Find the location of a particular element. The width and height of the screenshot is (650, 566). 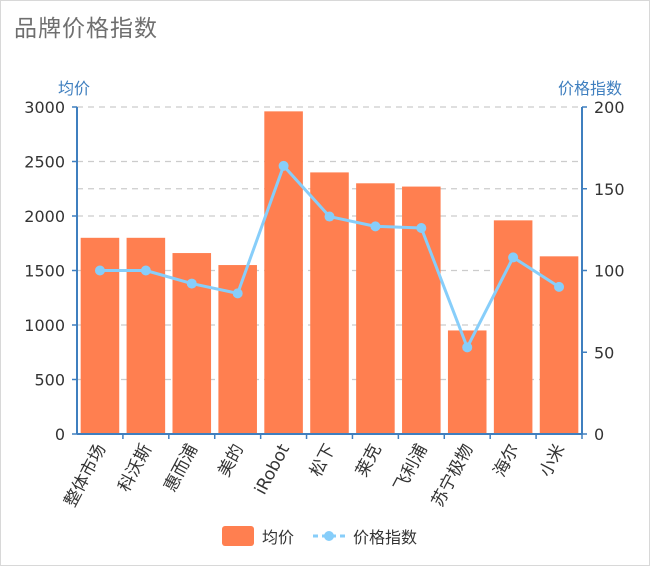

x-tick-label: 莱克 is located at coordinates (369, 460).